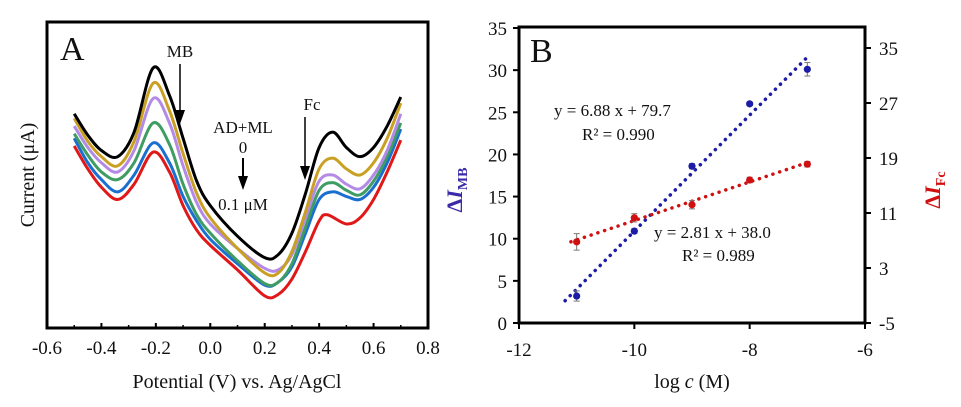  I want to click on x-tick-label: 0.6, so click(374, 348).